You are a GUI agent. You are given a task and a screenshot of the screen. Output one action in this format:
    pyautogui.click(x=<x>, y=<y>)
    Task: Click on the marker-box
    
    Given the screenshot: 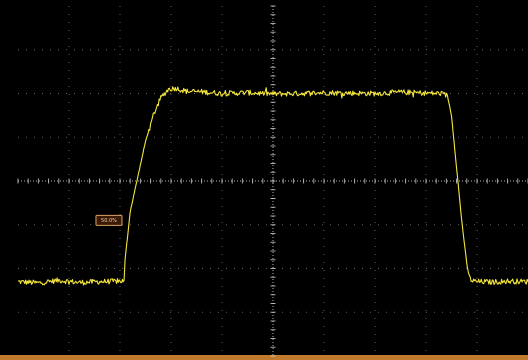 What is the action you would take?
    pyautogui.click(x=109, y=220)
    